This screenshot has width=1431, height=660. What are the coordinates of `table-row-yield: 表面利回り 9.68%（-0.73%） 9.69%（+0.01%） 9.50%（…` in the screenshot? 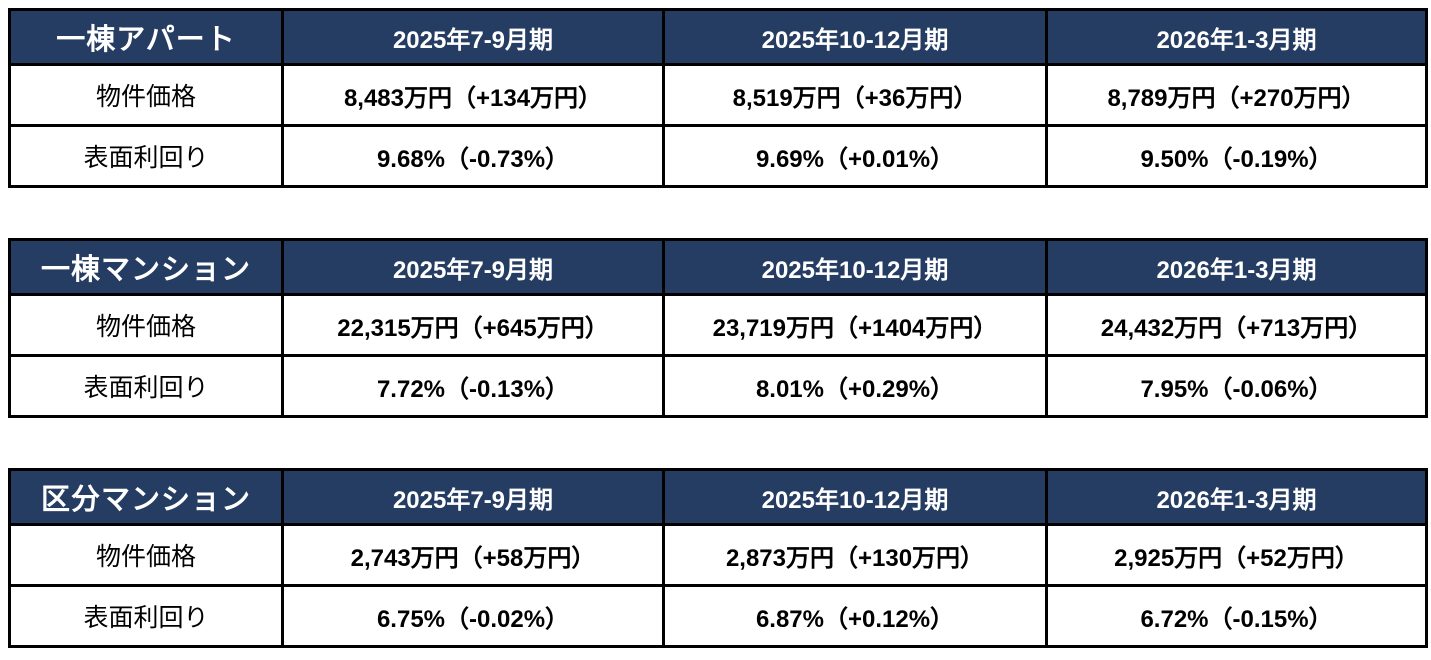 It's located at (718, 156).